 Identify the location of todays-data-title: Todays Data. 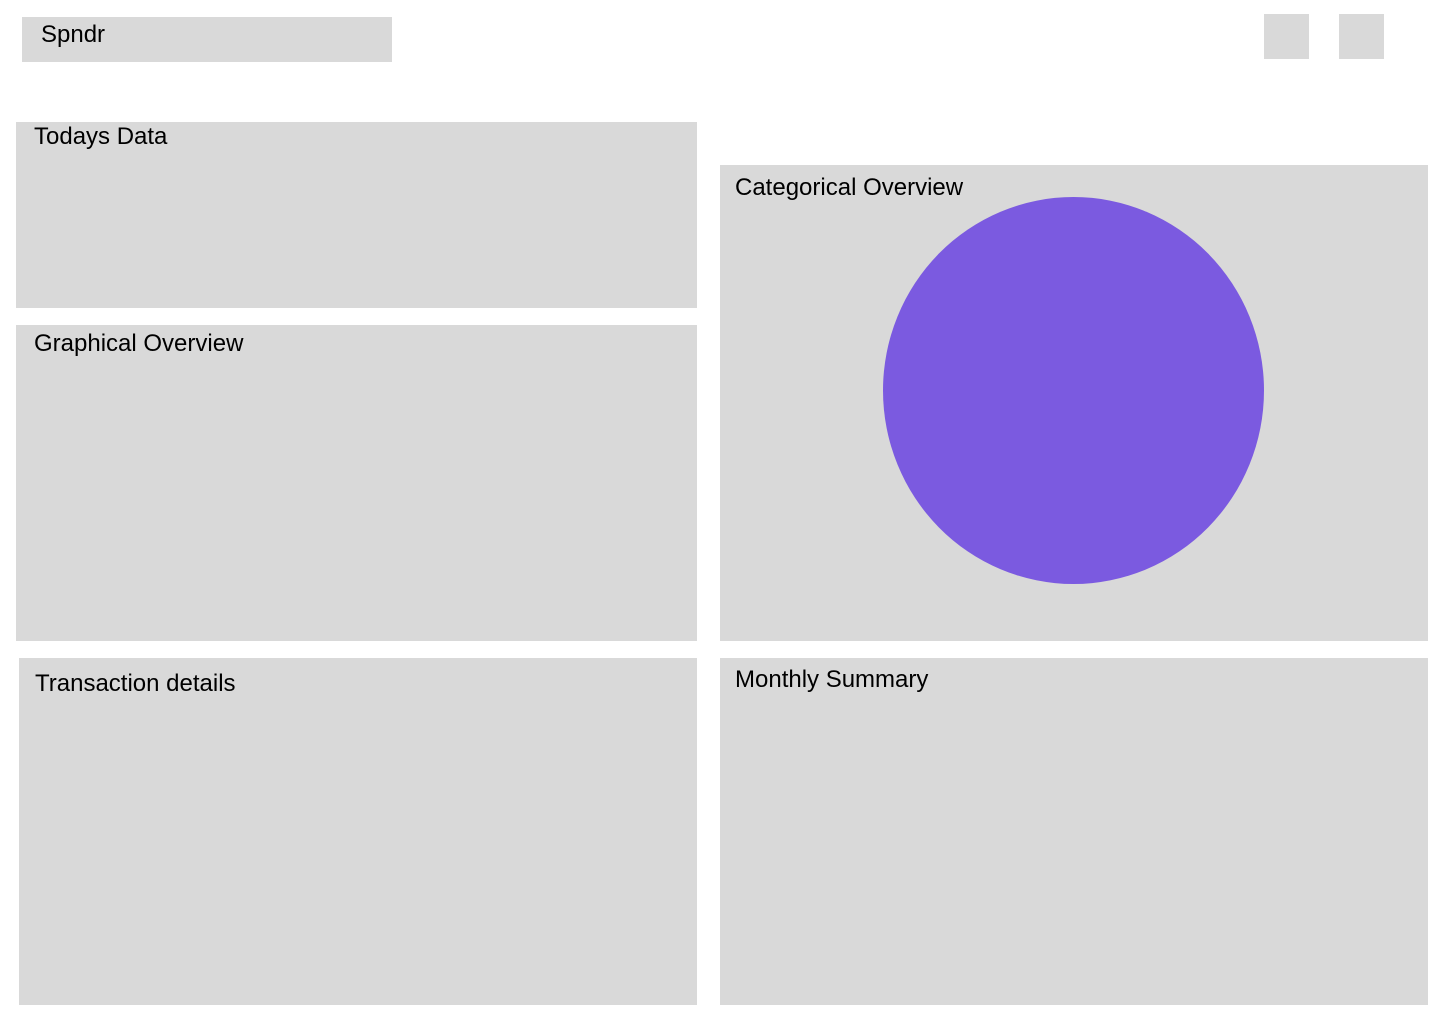
(101, 136).